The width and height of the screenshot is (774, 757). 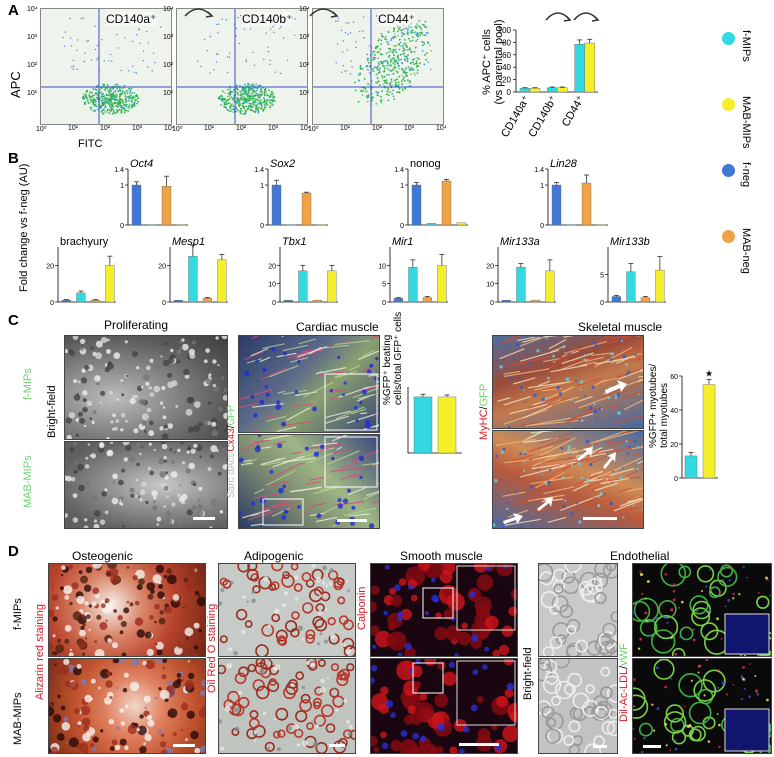 What do you see at coordinates (283, 512) in the screenshot?
I see `inset-box` at bounding box center [283, 512].